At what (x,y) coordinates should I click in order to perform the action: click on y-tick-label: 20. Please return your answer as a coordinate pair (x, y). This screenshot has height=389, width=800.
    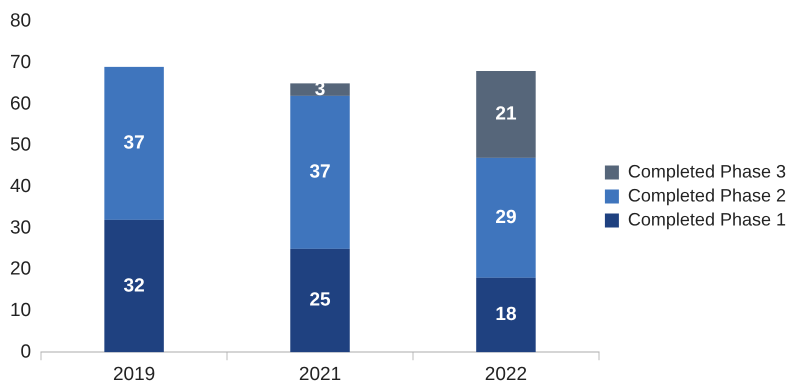
    Looking at the image, I should click on (21, 269).